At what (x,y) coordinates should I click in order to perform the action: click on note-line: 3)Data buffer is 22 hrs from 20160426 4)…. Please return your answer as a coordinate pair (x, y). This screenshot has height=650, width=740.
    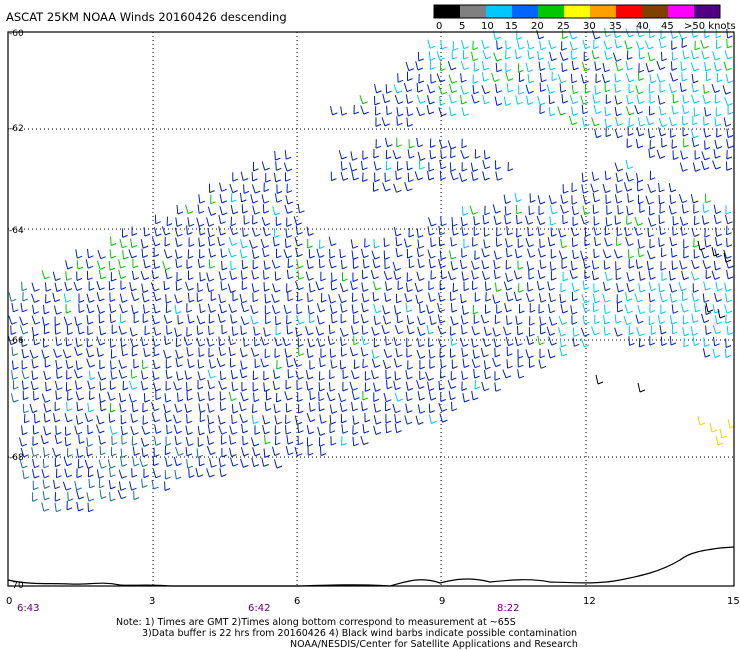
    Looking at the image, I should click on (359, 633).